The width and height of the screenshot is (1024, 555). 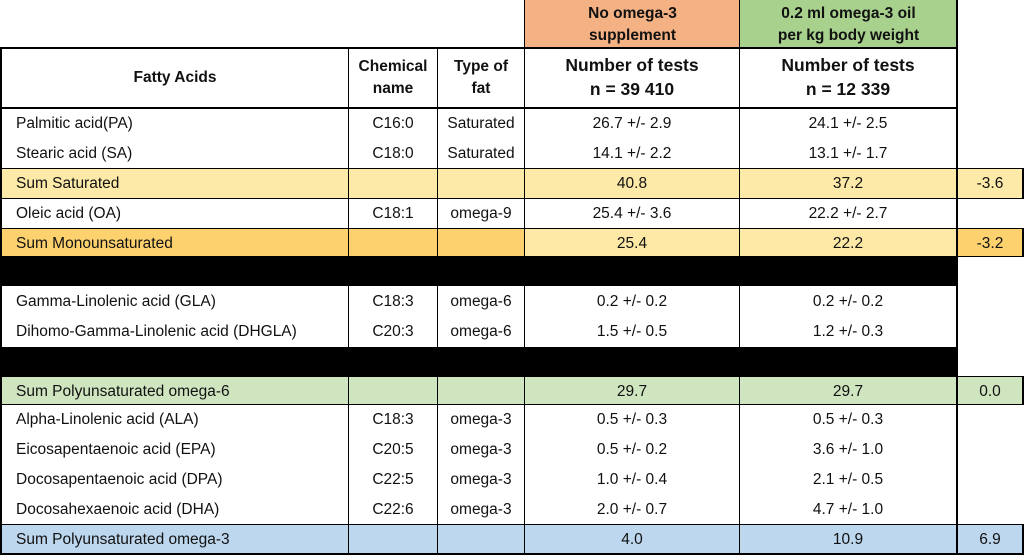 I want to click on no-omega-value: 2.0 +/- 0.7, so click(x=632, y=509).